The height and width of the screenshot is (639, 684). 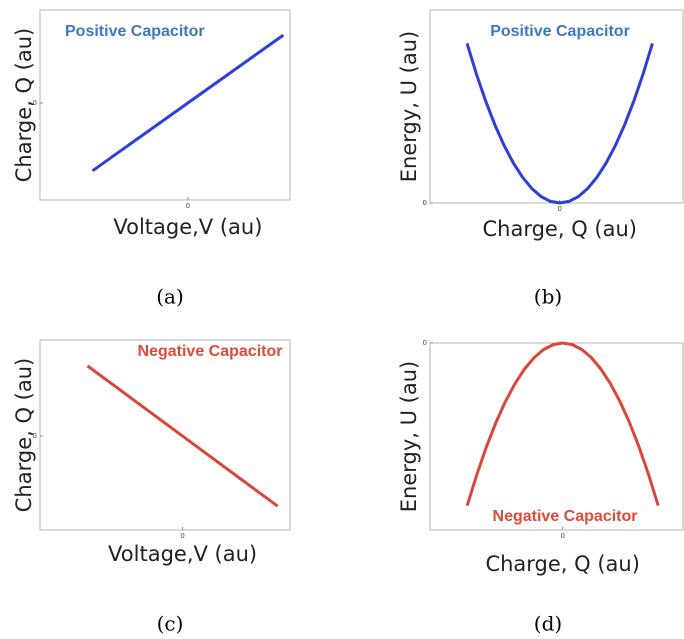 What do you see at coordinates (548, 297) in the screenshot?
I see `panel-label: (b)` at bounding box center [548, 297].